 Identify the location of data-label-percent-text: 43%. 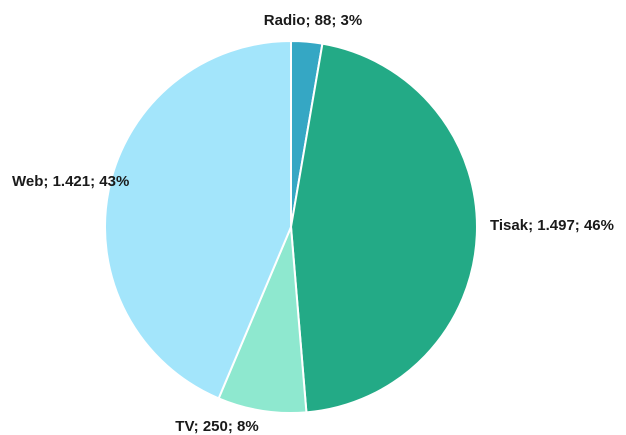
(114, 181).